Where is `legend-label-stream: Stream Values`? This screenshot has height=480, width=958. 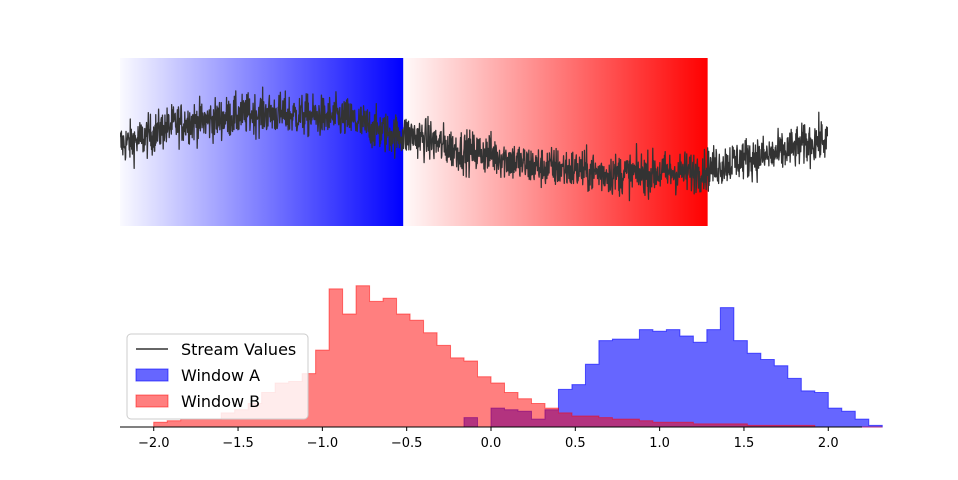
legend-label-stream: Stream Values is located at coordinates (238, 349).